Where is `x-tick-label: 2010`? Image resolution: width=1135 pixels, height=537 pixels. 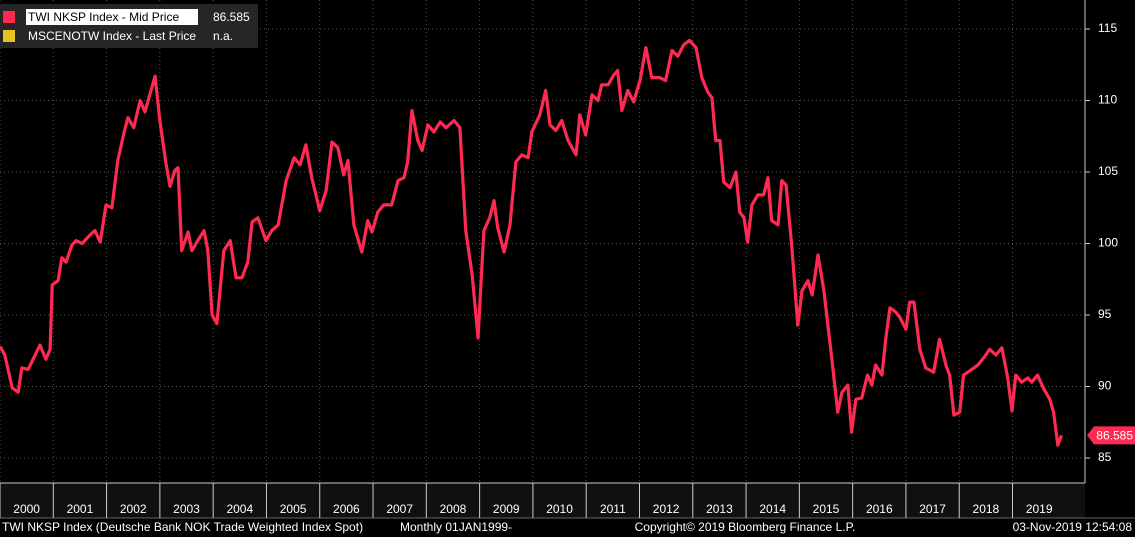
x-tick-label: 2010 is located at coordinates (559, 509).